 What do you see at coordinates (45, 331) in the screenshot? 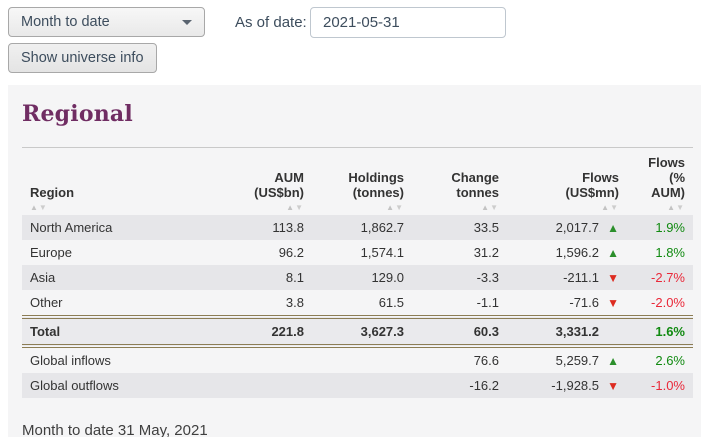
I see `region-cell: Total` at bounding box center [45, 331].